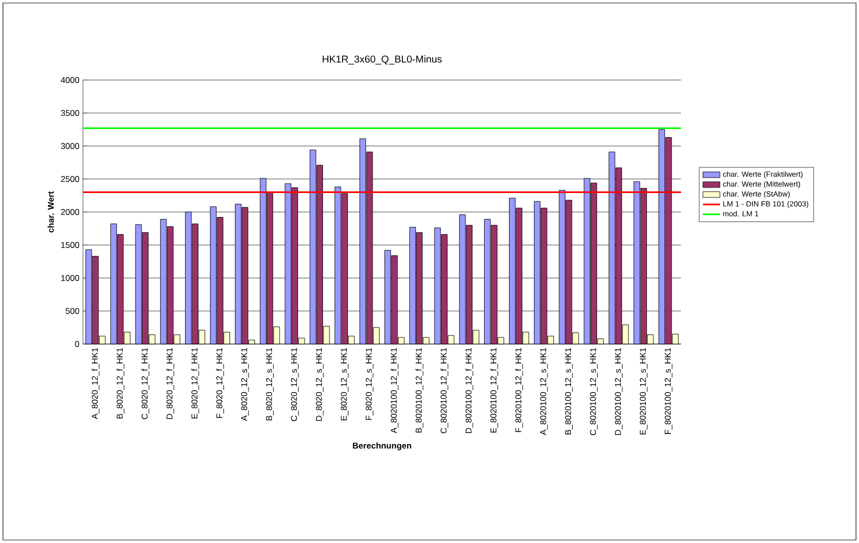  Describe the element at coordinates (469, 390) in the screenshot. I see `x-tick-label: D_8020100_12_f_HK1` at that location.